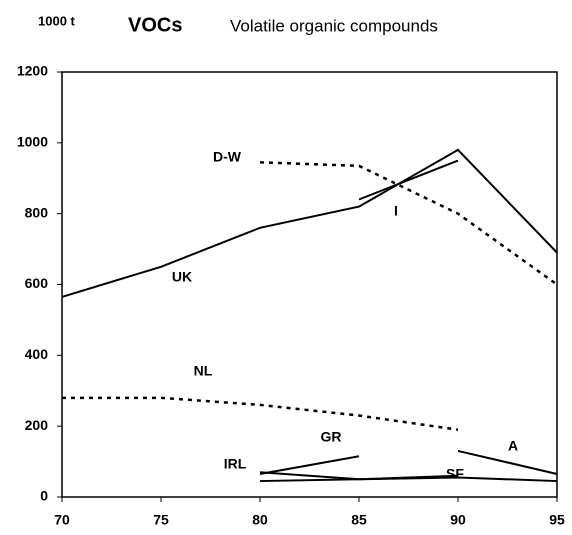  What do you see at coordinates (155, 25) in the screenshot?
I see `chart-title: VOCs` at bounding box center [155, 25].